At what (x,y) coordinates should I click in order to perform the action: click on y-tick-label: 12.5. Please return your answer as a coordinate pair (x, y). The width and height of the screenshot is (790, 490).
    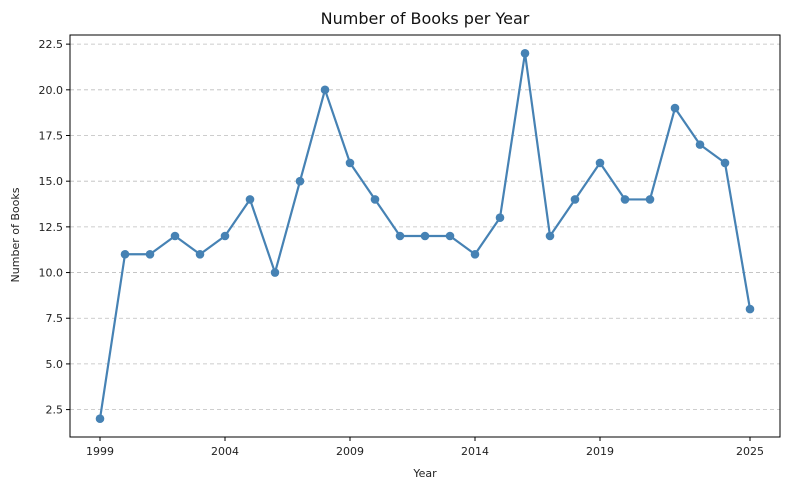
    Looking at the image, I should click on (51, 227).